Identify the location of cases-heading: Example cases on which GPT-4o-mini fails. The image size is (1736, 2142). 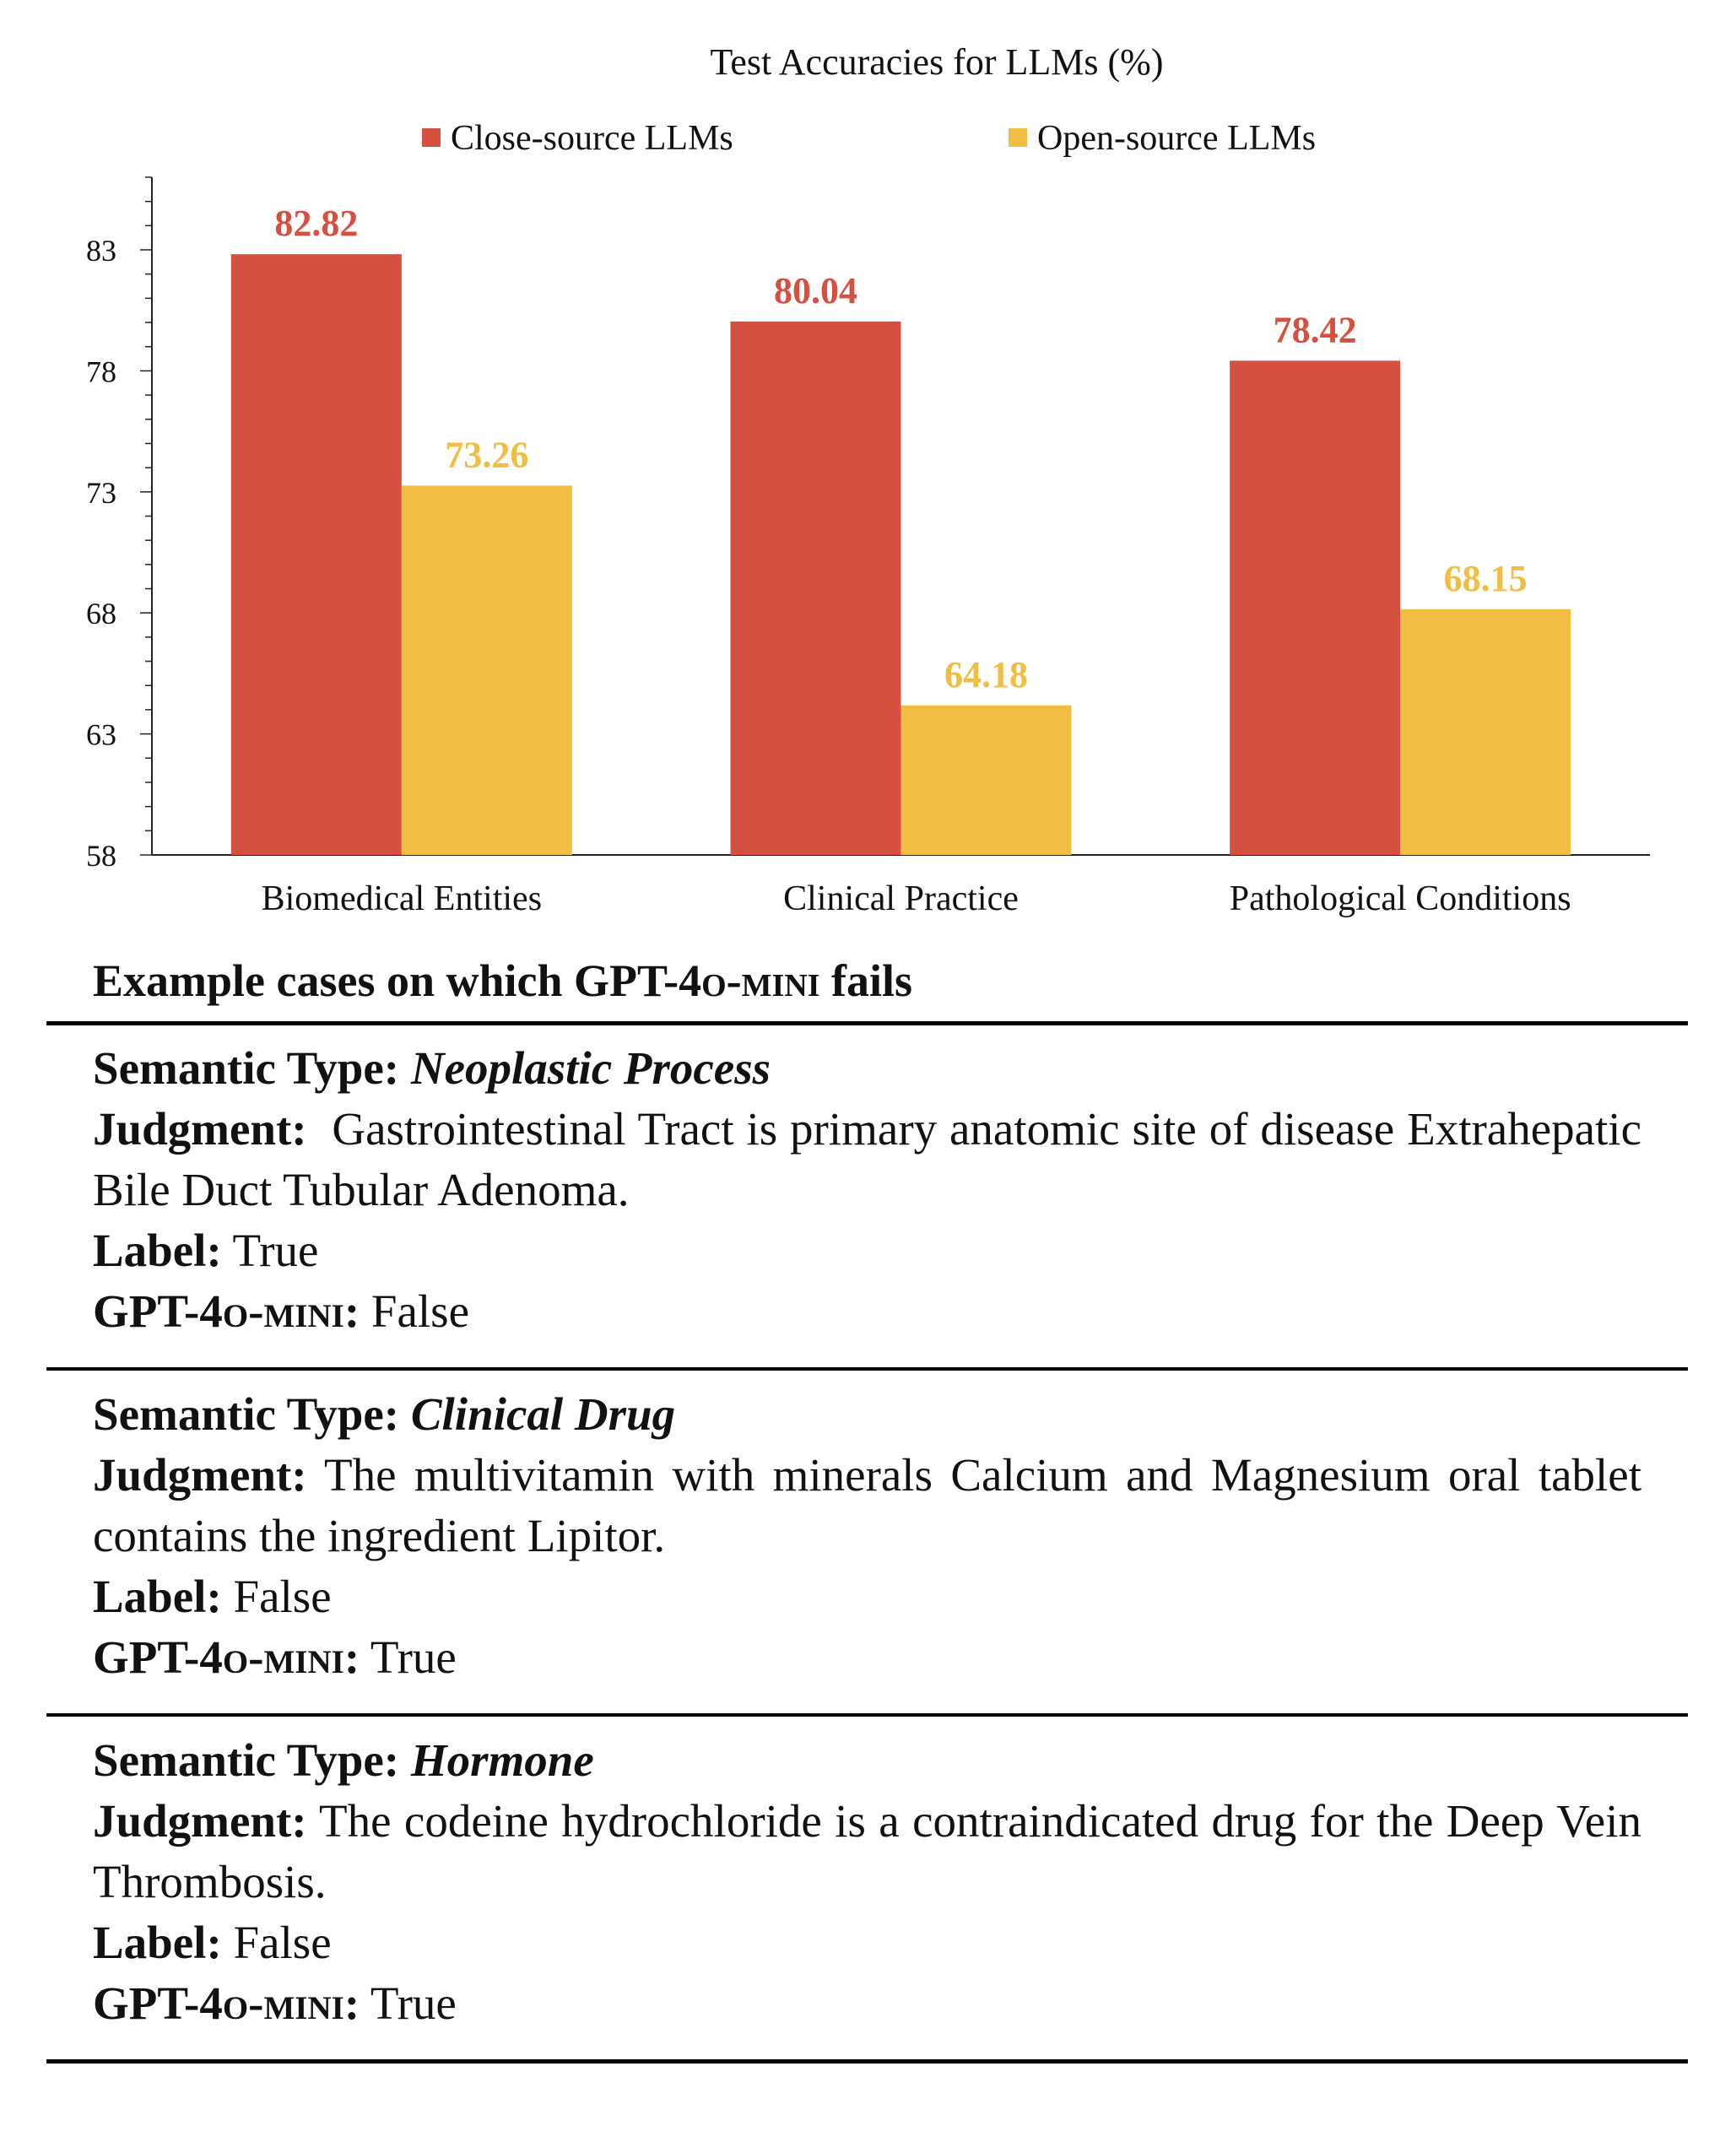
(503, 981).